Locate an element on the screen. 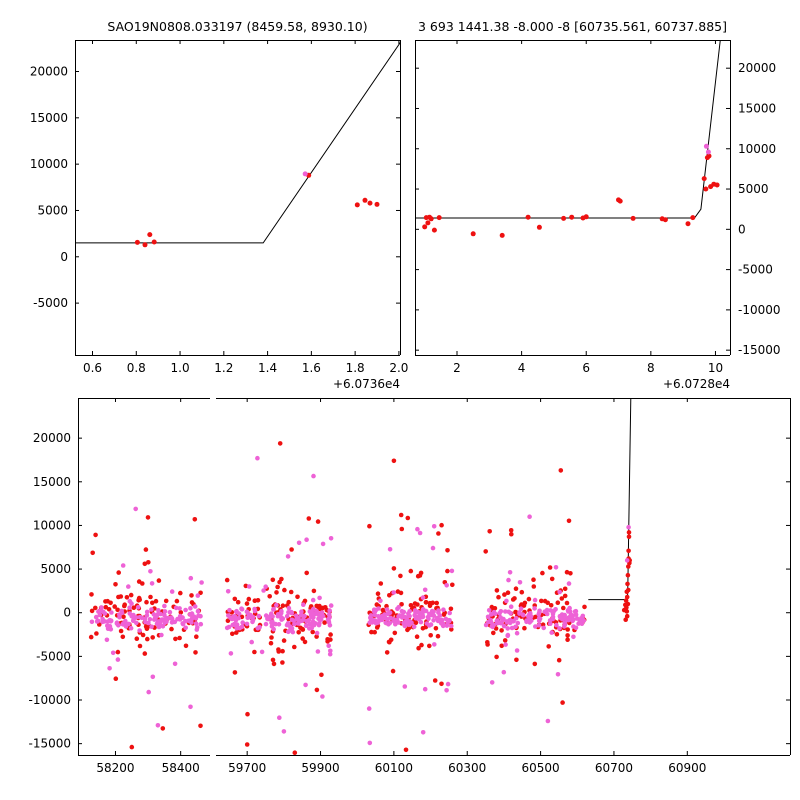 Image resolution: width=800 pixels, height=800 pixels. top_right-violet-scatter is located at coordinates (707, 149).